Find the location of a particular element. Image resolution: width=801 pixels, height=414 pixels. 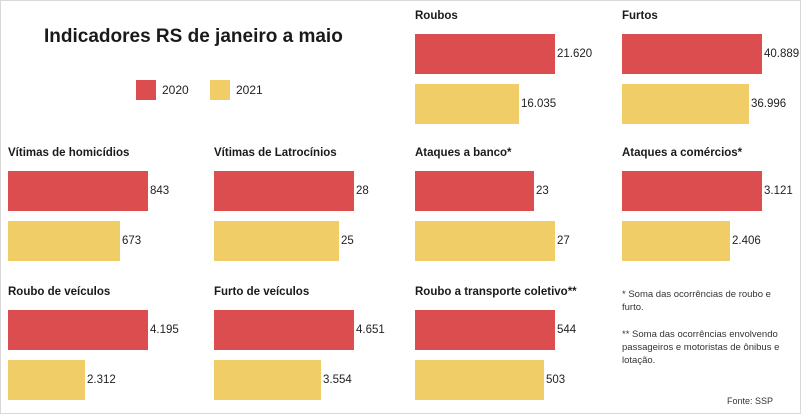

value-label-2021: 503 is located at coordinates (556, 380).